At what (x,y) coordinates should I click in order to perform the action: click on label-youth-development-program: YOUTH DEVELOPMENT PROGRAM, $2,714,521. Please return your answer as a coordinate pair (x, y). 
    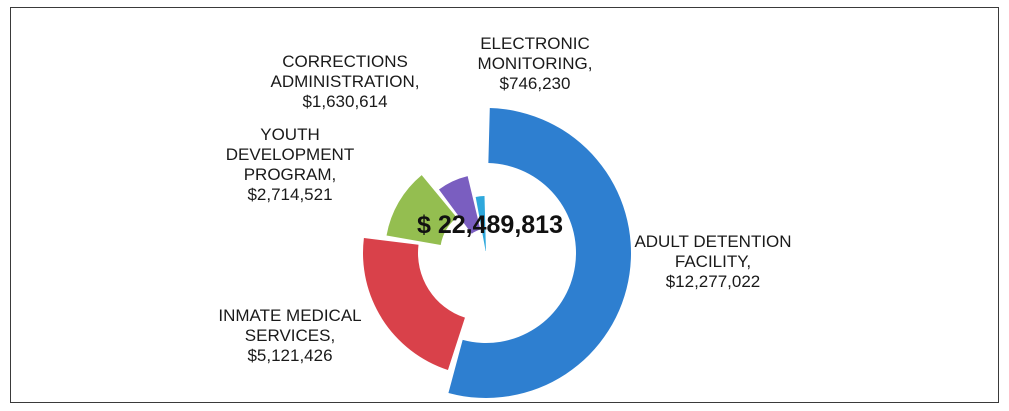
    Looking at the image, I should click on (290, 164).